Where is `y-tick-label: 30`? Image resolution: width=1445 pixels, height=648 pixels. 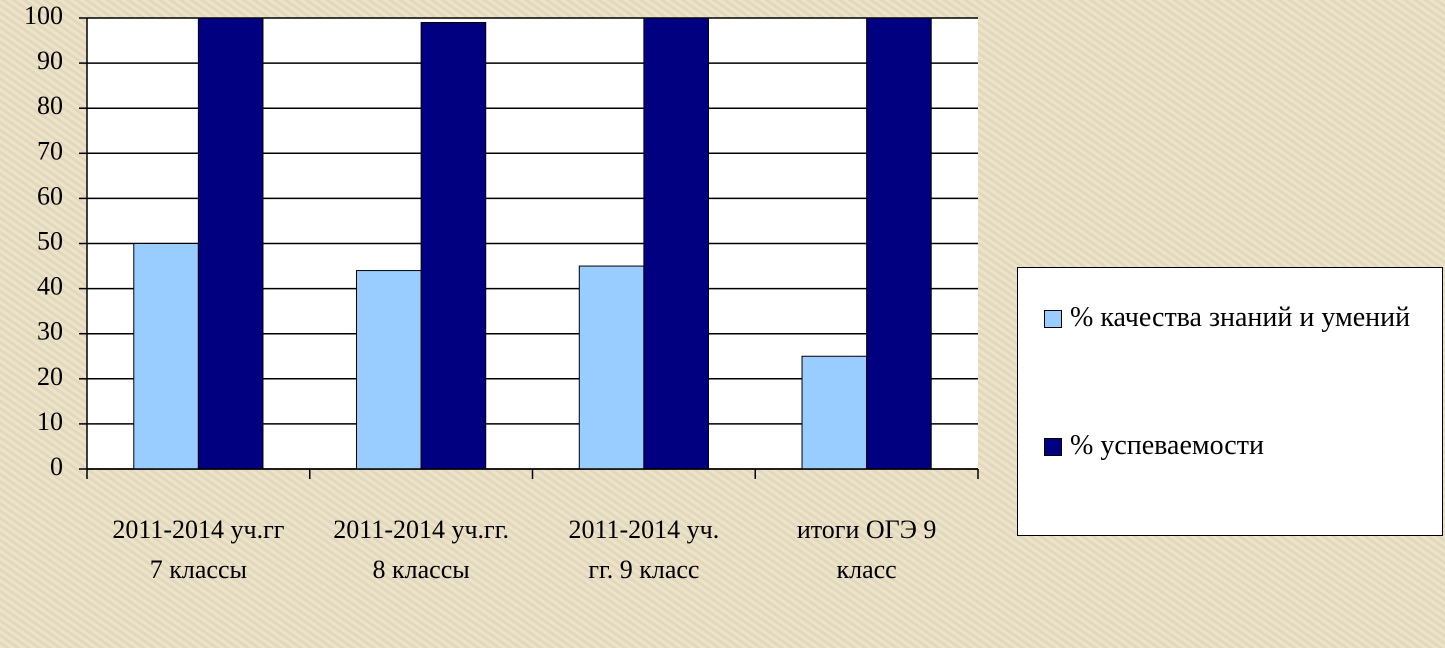 y-tick-label: 30 is located at coordinates (50, 331).